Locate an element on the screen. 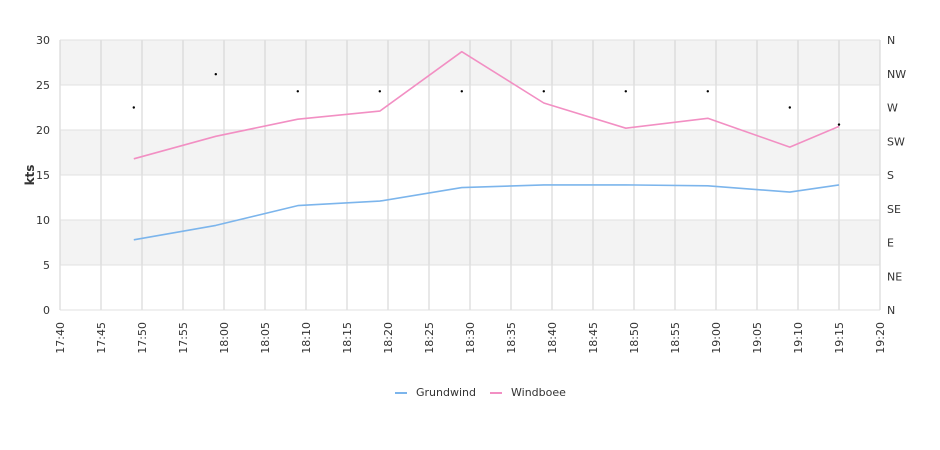 This screenshot has width=940, height=450. legend-item-windboee: Windboee is located at coordinates (528, 392).